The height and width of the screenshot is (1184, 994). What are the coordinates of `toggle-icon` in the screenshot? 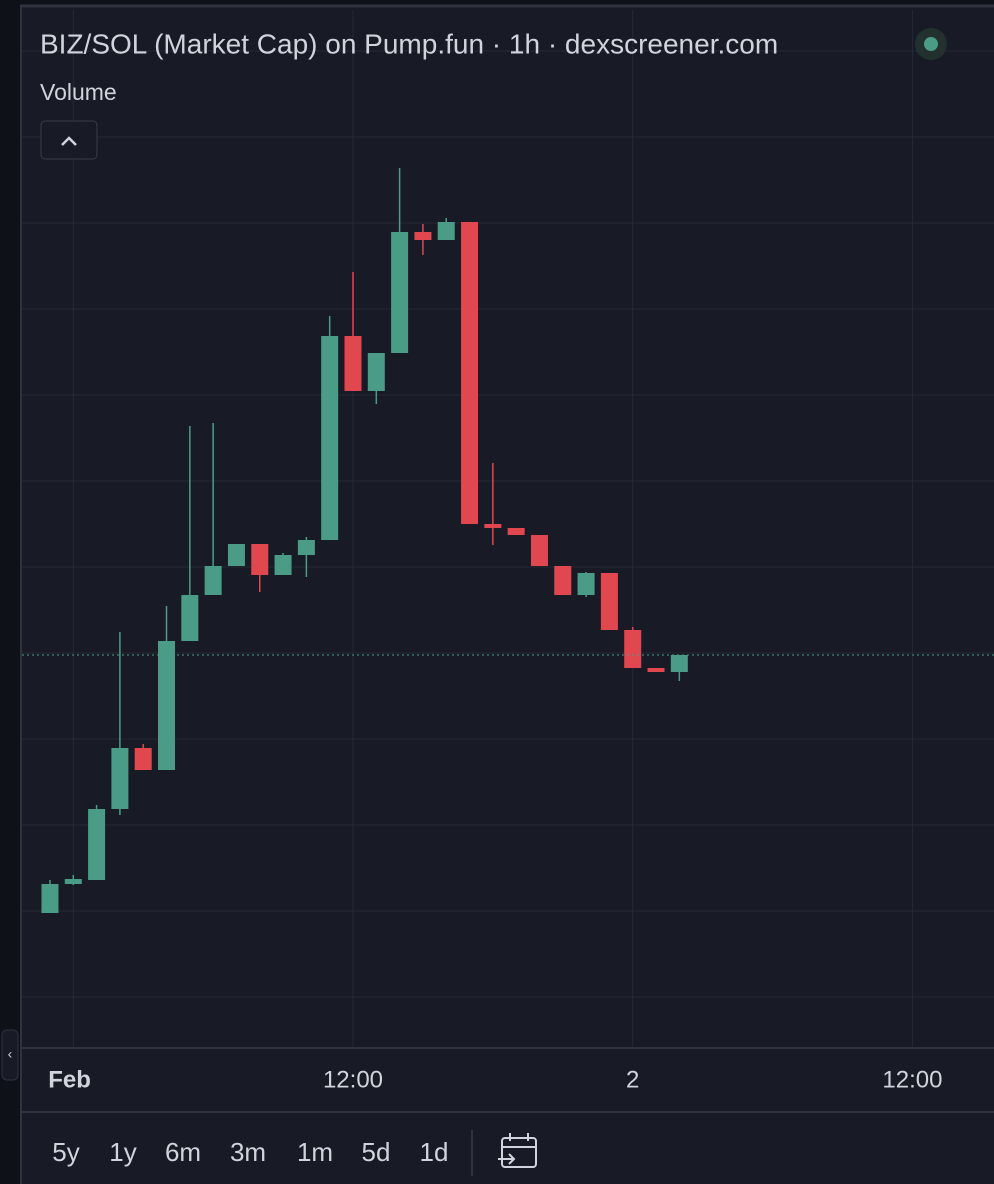 It's located at (69, 141).